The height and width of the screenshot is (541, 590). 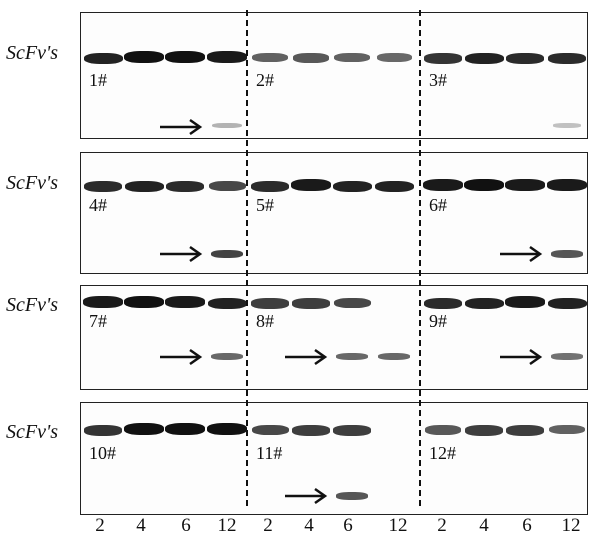 What do you see at coordinates (102, 453) in the screenshot?
I see `sample-label: 10#` at bounding box center [102, 453].